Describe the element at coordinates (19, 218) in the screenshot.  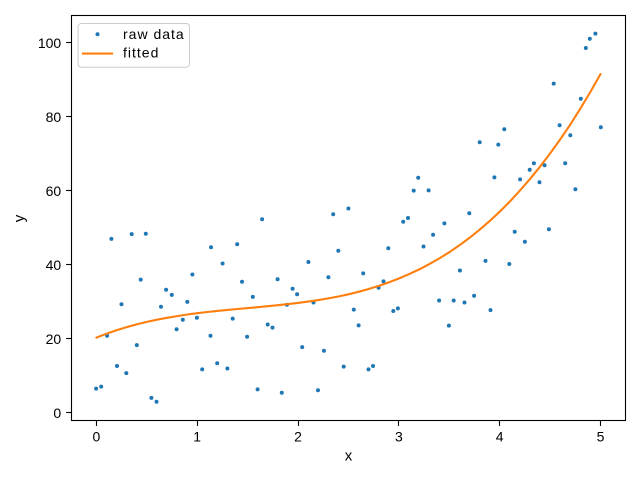
I see `svg-text: y` at that location.